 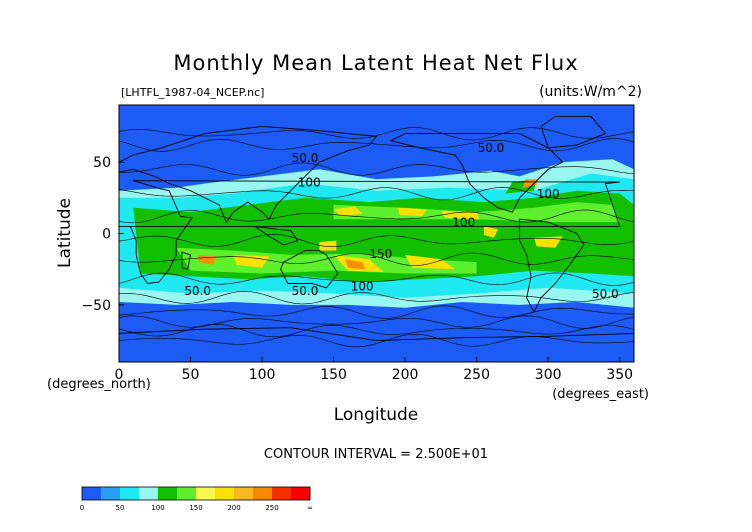 I want to click on colorbar-tick-label: ∞, so click(x=310, y=508).